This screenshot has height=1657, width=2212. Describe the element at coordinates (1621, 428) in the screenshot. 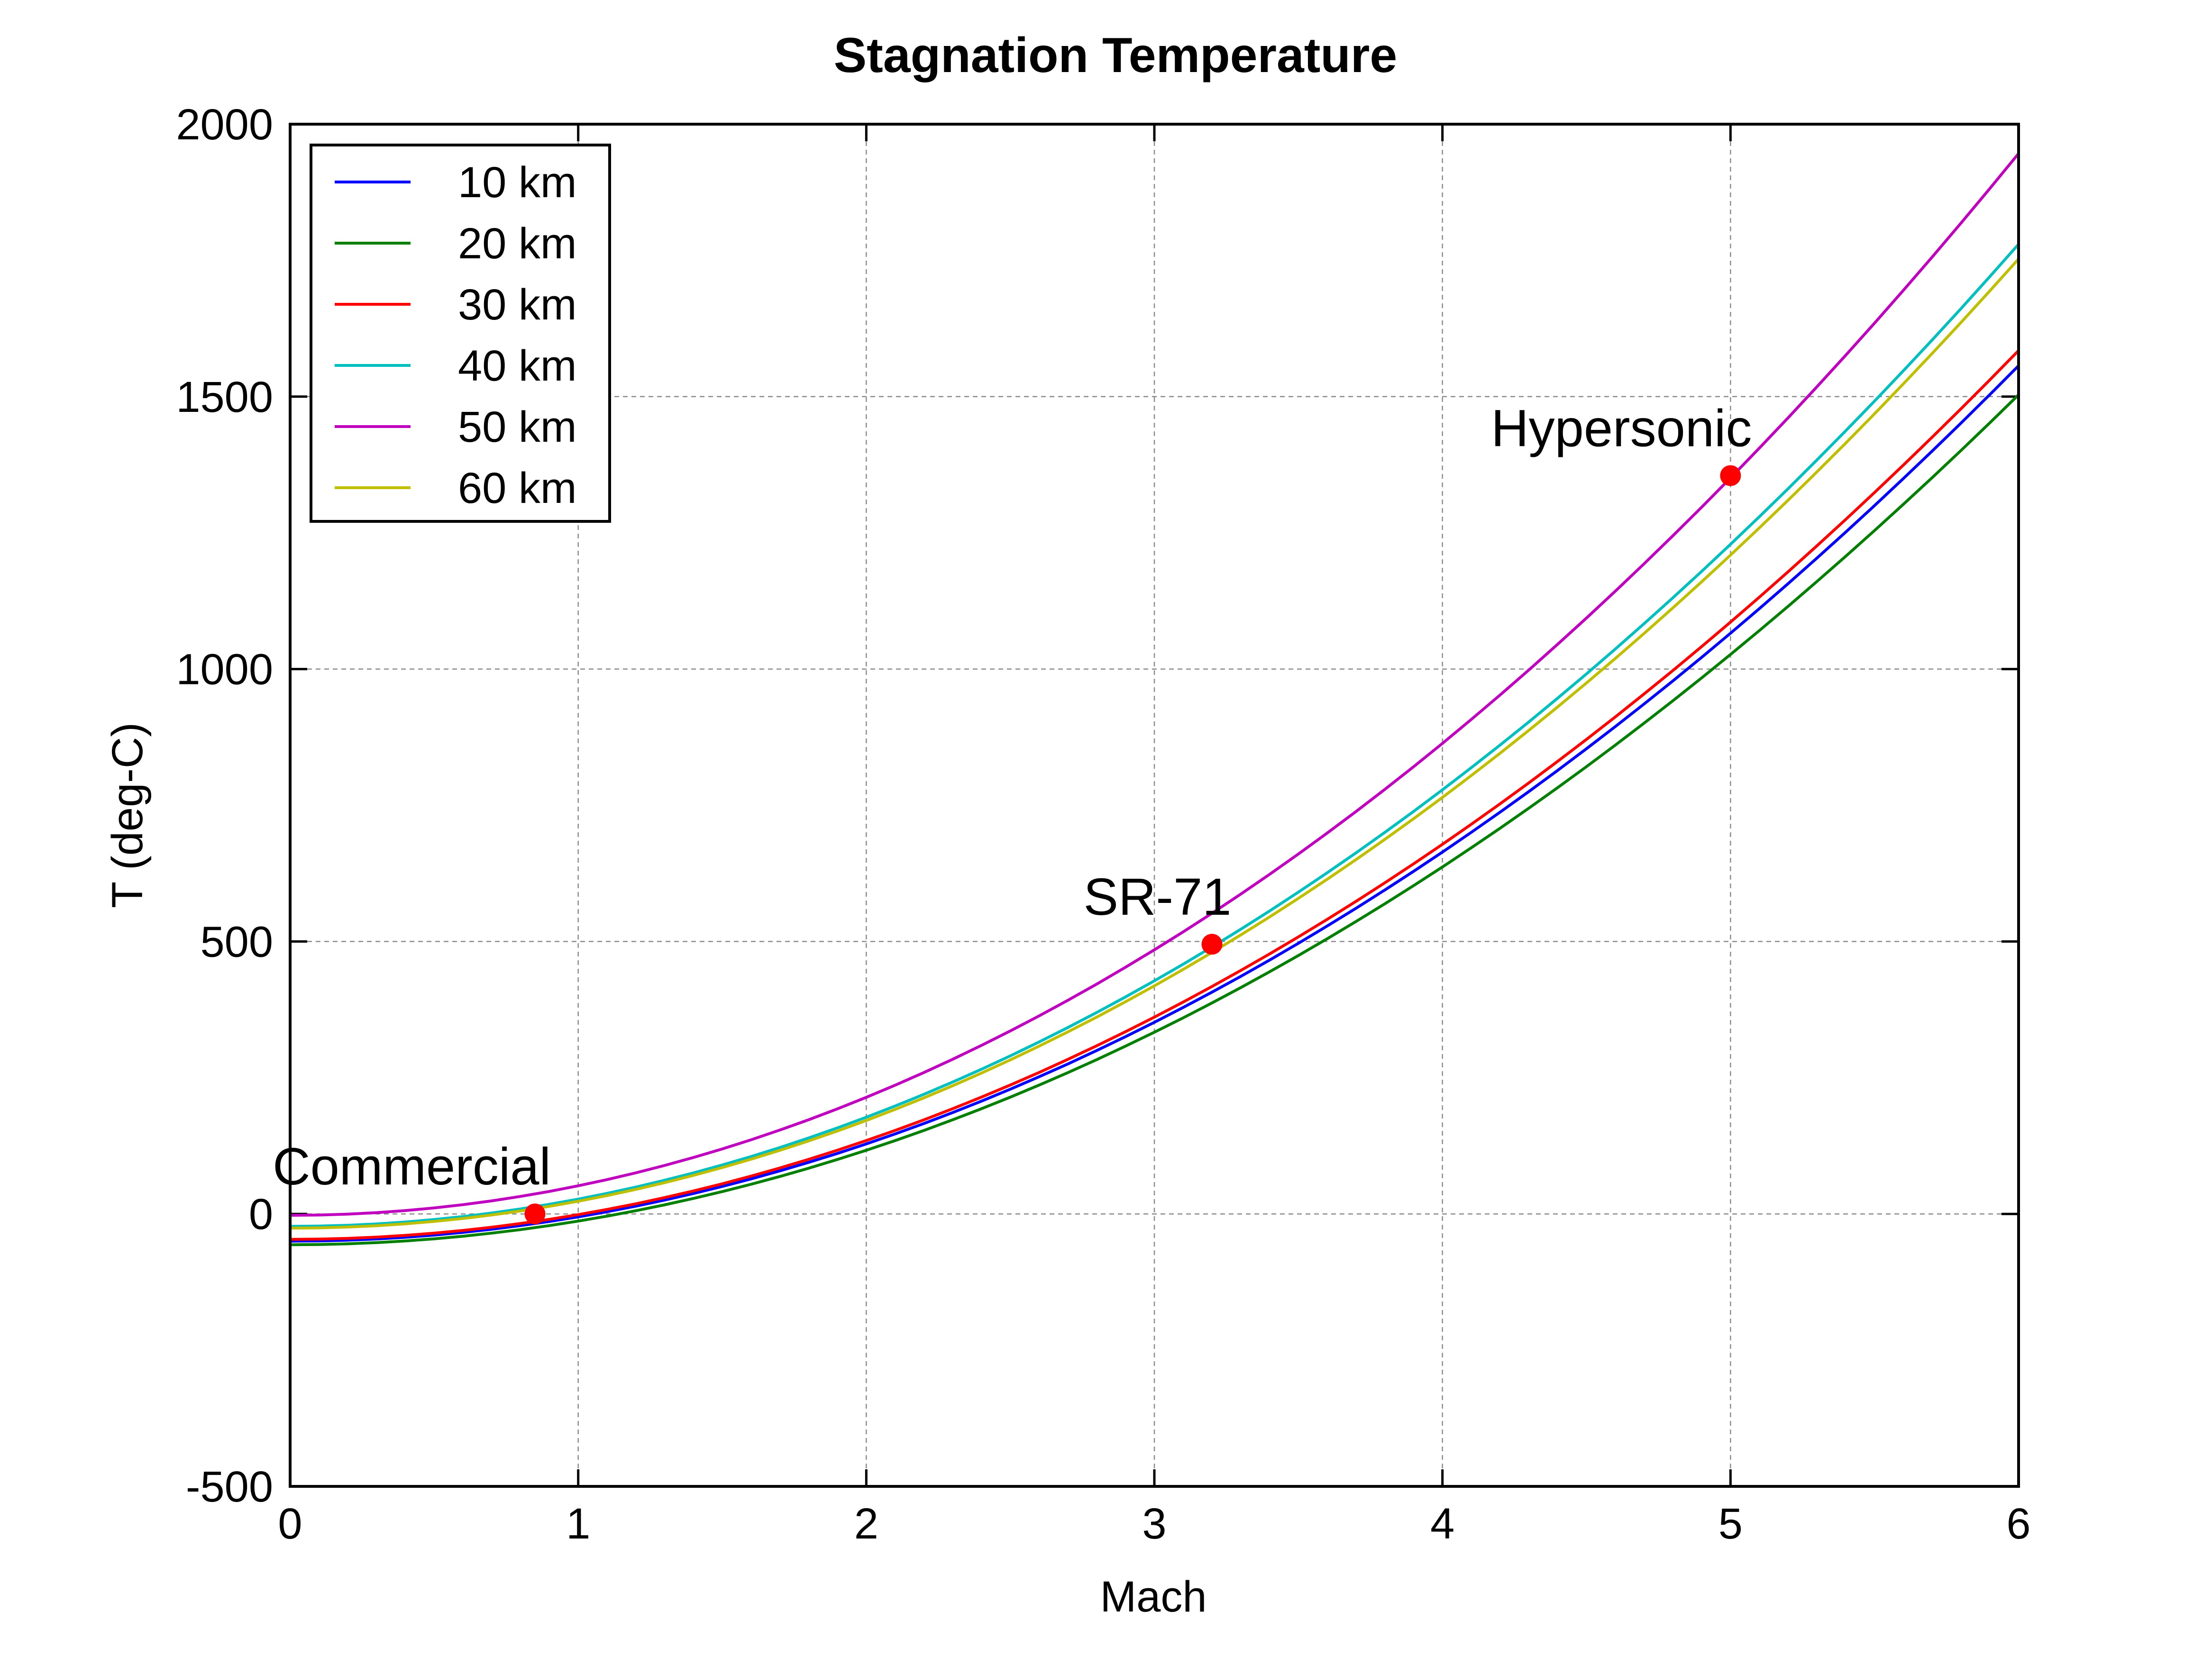

I see `annotation-label: Hypersonic` at that location.